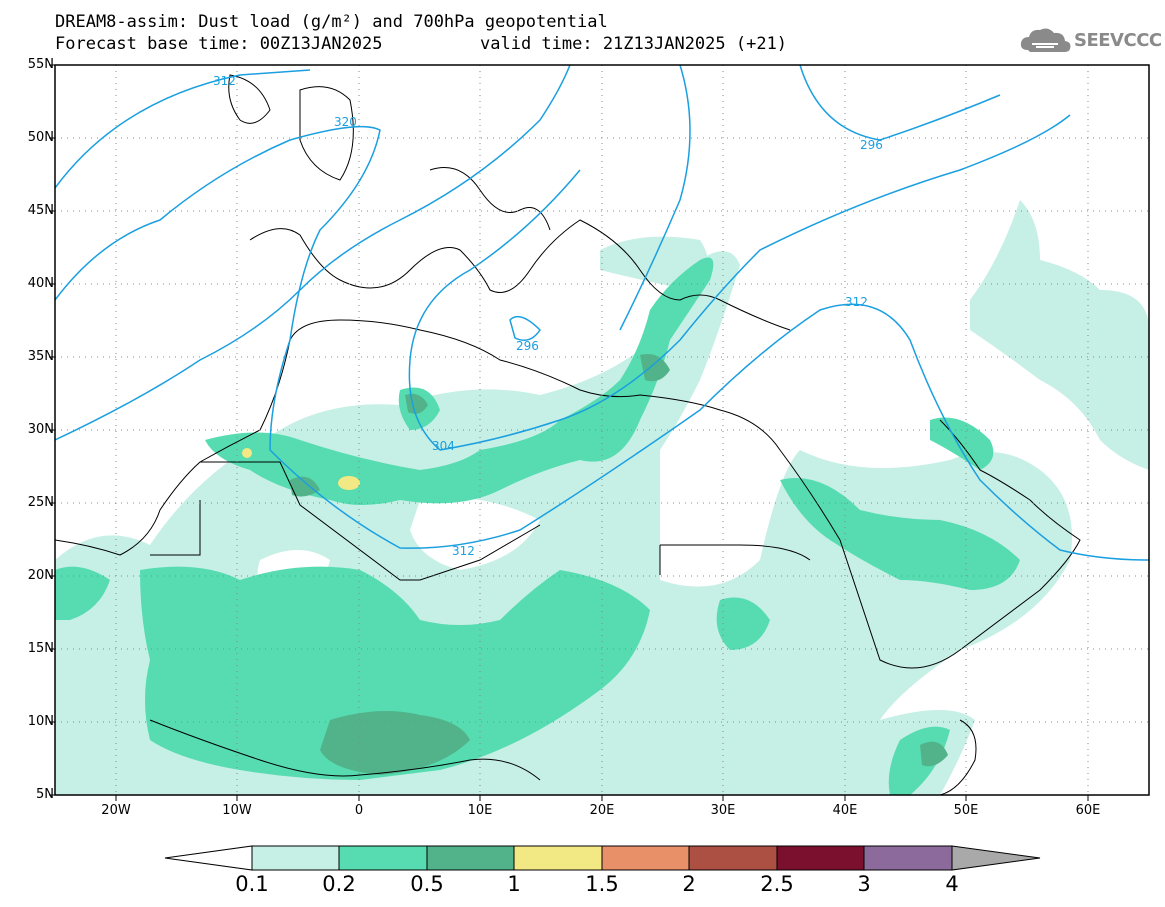 The height and width of the screenshot is (907, 1165). What do you see at coordinates (602, 884) in the screenshot?
I see `colorbar-label: 1.5` at bounding box center [602, 884].